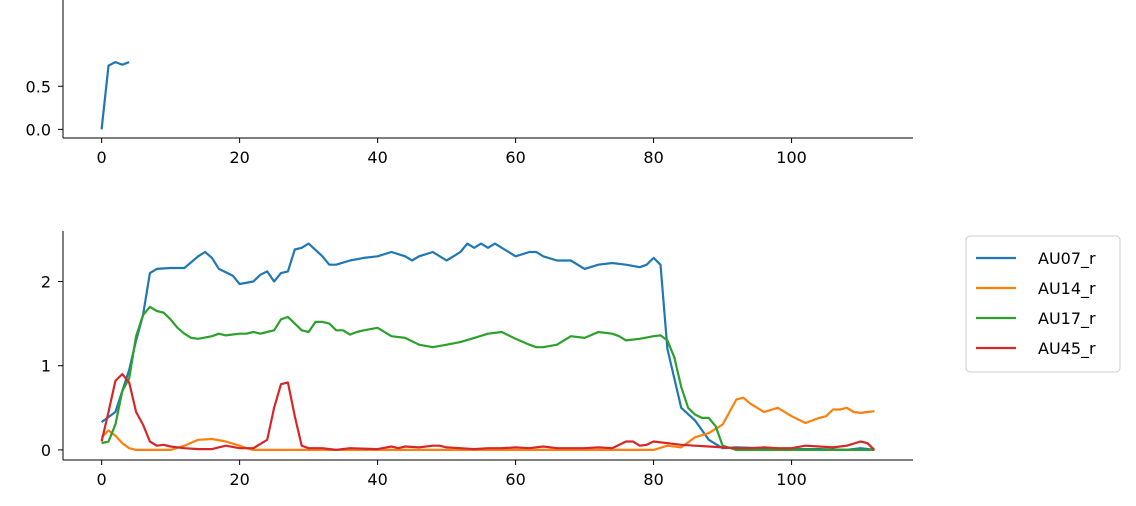  Describe the element at coordinates (1067, 349) in the screenshot. I see `legend-label-au45-r: AU45_r` at that location.